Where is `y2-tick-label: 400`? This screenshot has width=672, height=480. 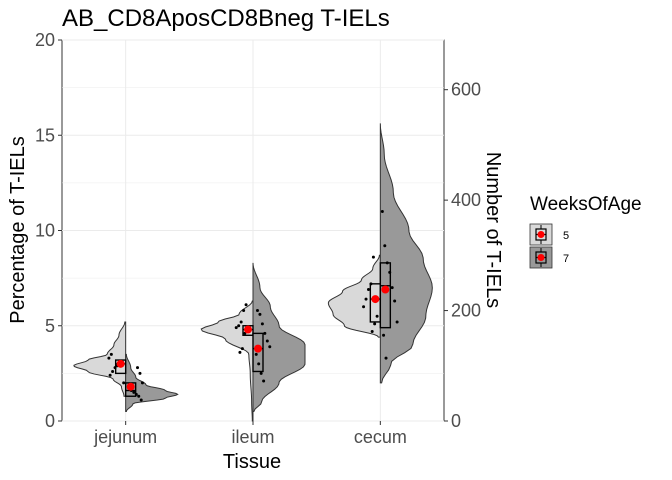 y2-tick-label: 400 is located at coordinates (466, 200).